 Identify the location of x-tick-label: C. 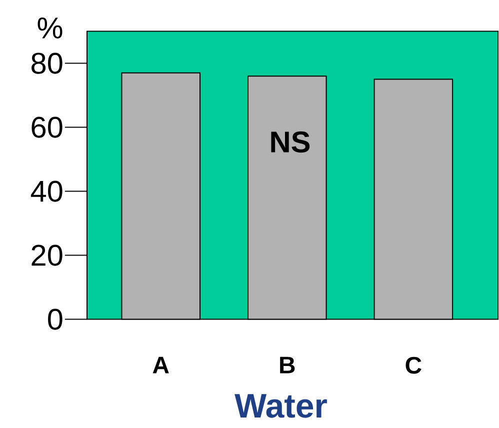
(414, 365).